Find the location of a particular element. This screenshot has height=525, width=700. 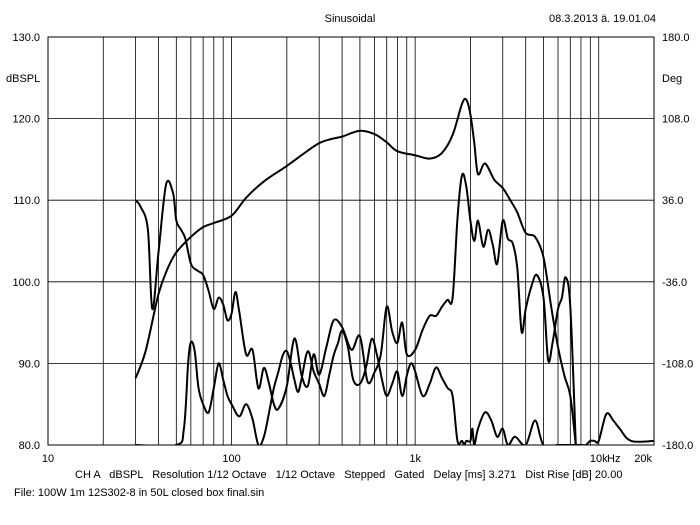

y-axis-label: dBSPL is located at coordinates (23, 79).